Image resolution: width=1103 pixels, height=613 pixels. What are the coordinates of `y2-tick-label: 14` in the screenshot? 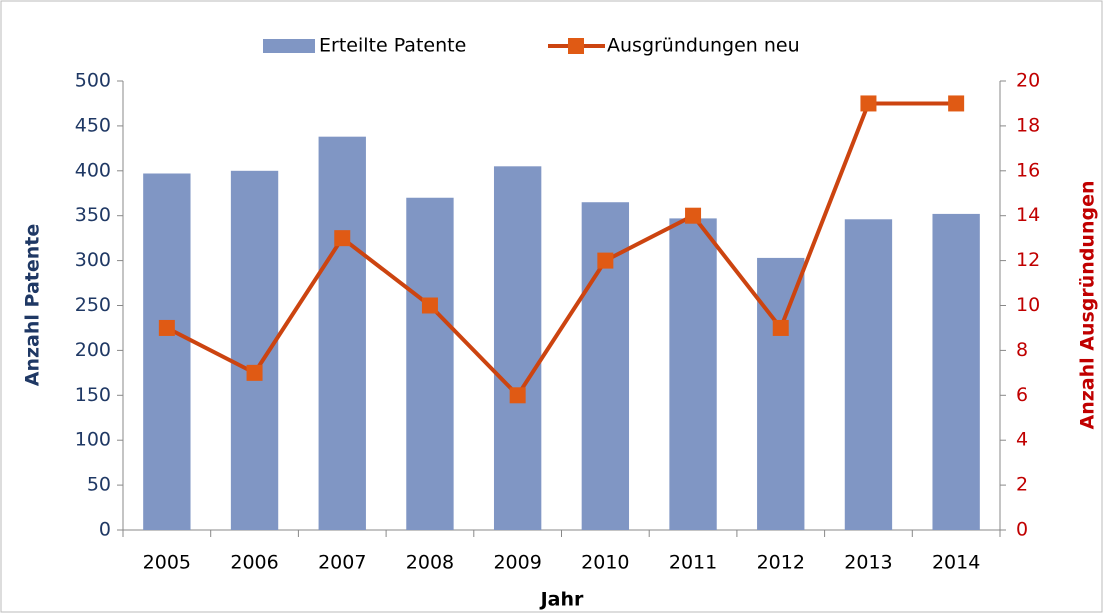 It's located at (1028, 215).